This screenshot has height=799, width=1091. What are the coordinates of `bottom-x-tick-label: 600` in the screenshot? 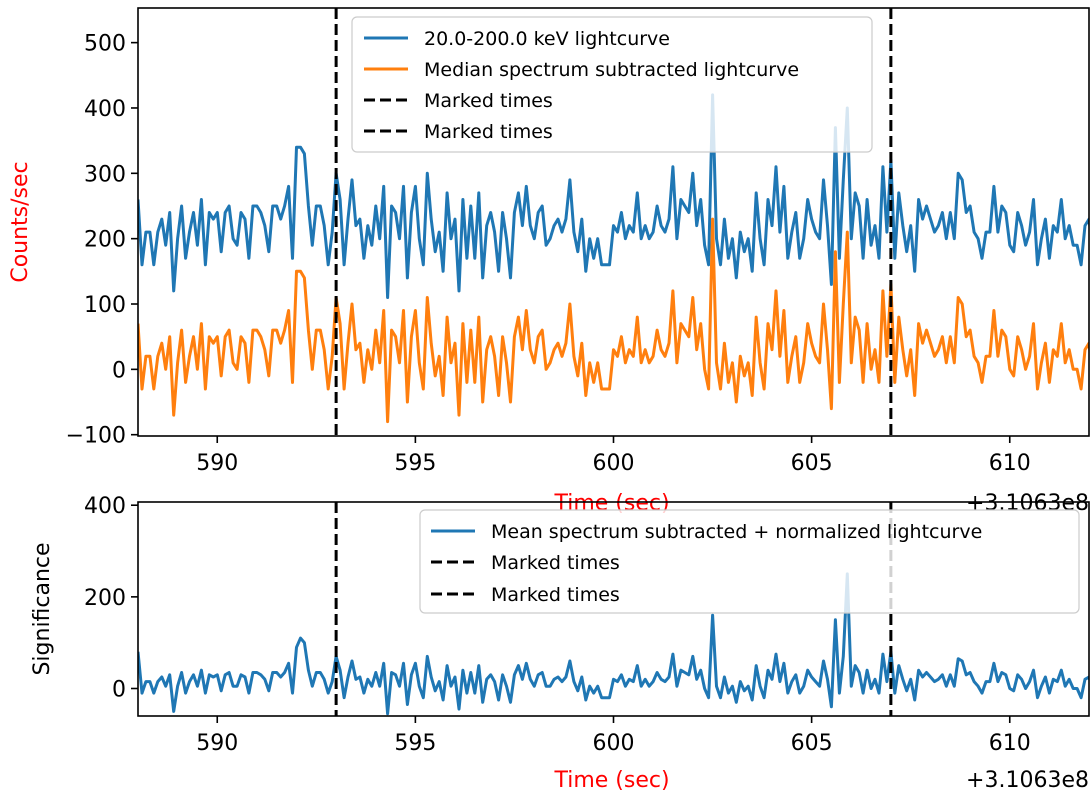 It's located at (614, 743).